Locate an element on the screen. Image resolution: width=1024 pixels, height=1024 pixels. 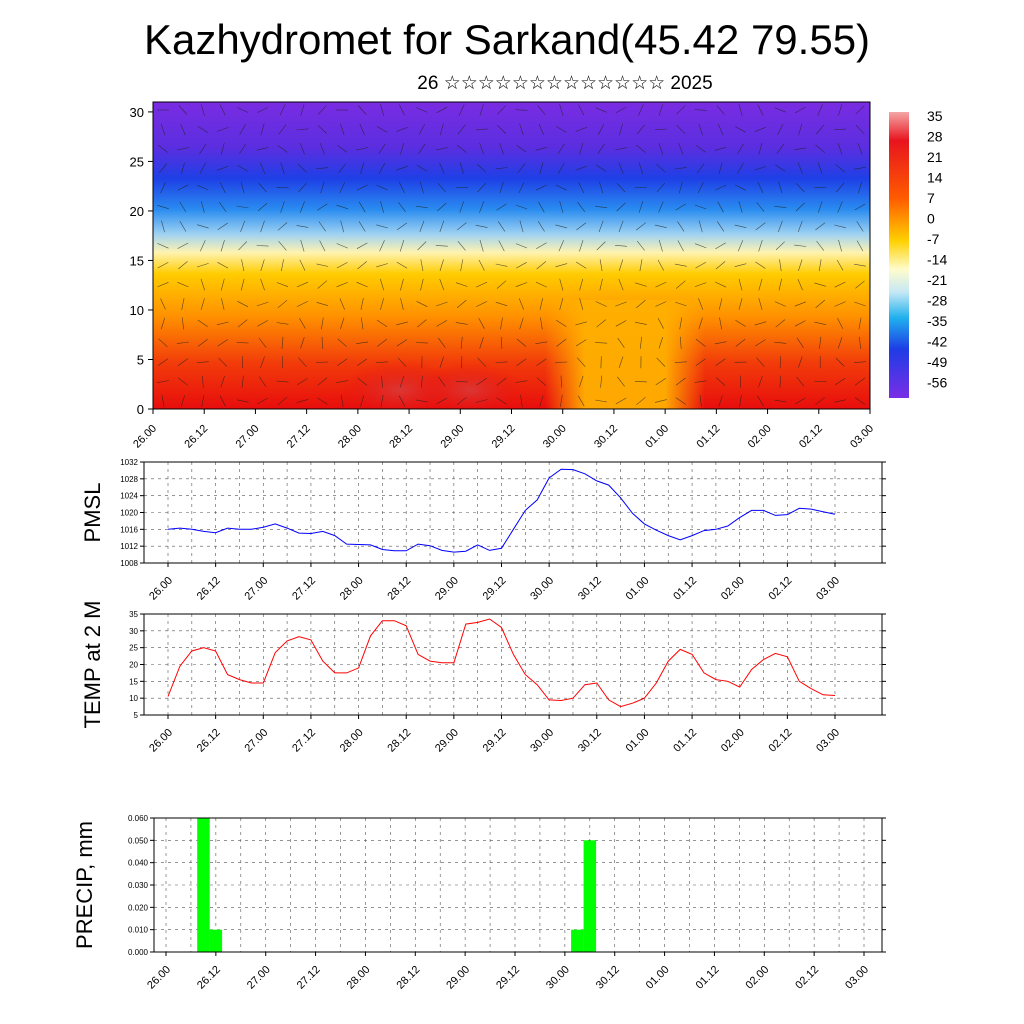
x-tick-label: 02.00 is located at coordinates (757, 978).